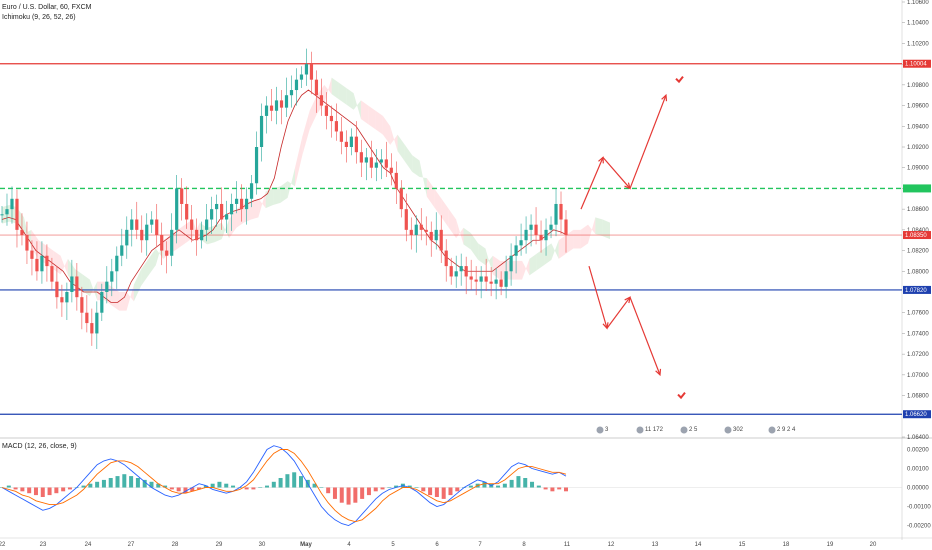 The height and width of the screenshot is (550, 932). What do you see at coordinates (655, 545) in the screenshot?
I see `x-tick-label: 13` at bounding box center [655, 545].